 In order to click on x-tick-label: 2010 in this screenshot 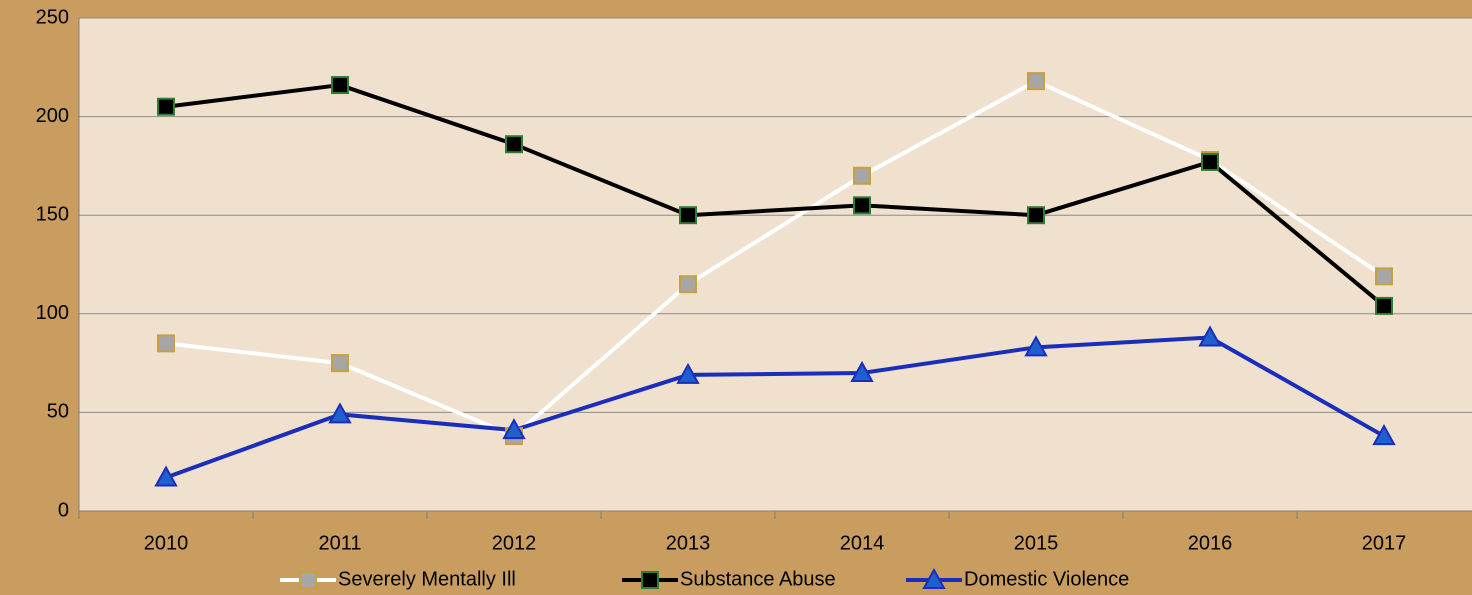, I will do `click(166, 543)`.